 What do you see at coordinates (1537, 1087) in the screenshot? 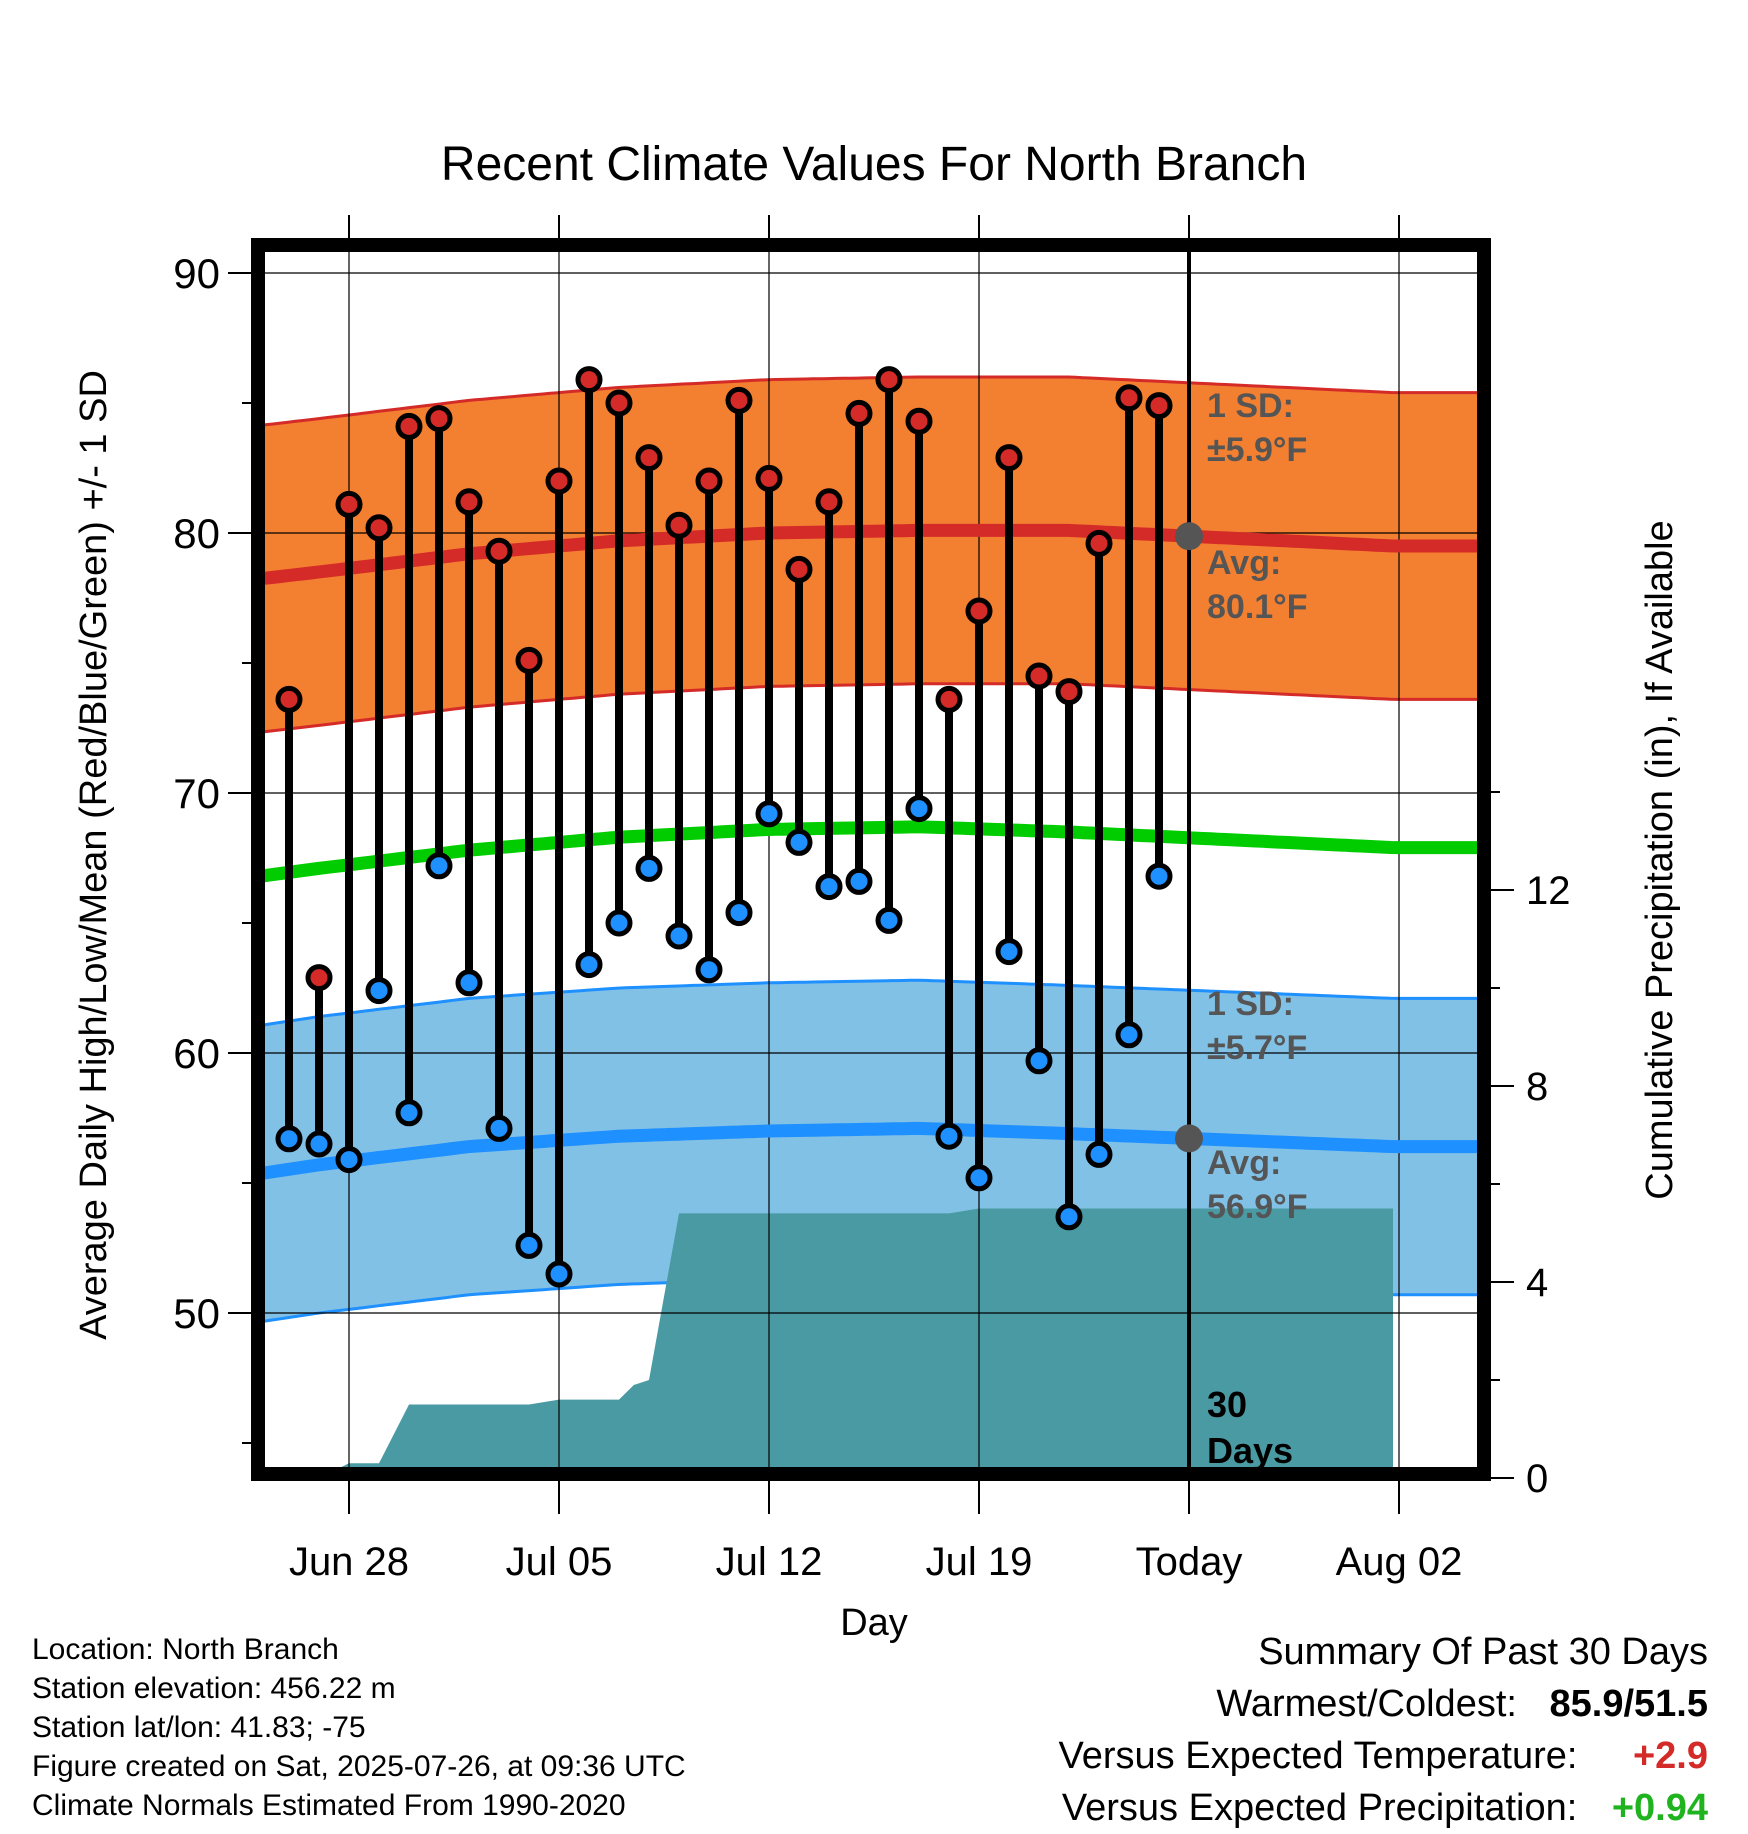
I see `y2-tick-label: 8` at bounding box center [1537, 1087].